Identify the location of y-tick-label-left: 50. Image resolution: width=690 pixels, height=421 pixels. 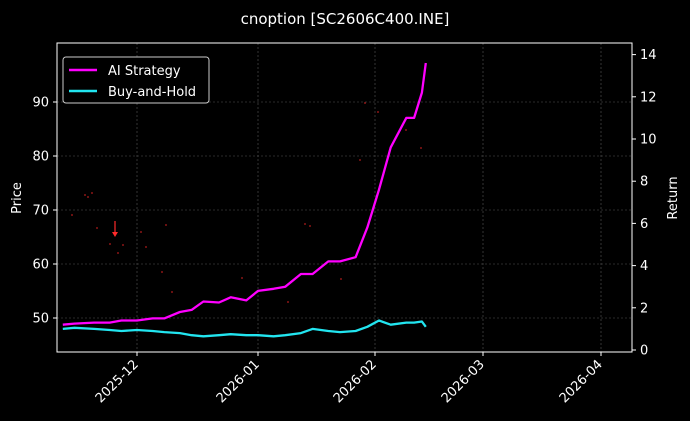
(40, 319).